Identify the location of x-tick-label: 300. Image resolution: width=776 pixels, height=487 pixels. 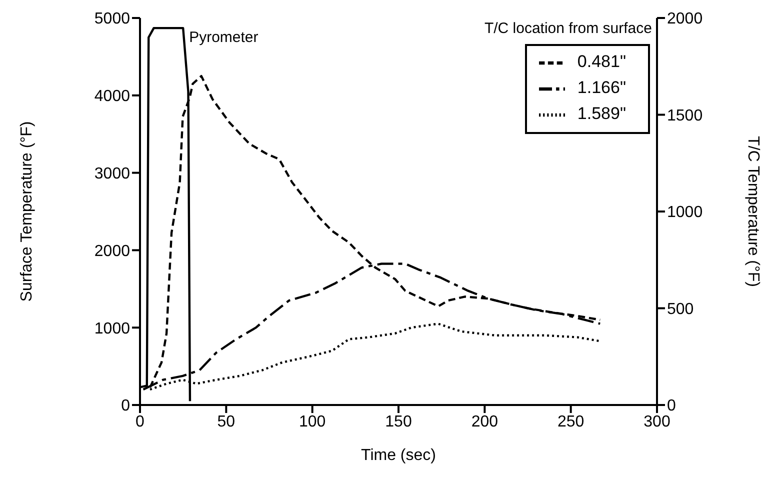
(657, 421).